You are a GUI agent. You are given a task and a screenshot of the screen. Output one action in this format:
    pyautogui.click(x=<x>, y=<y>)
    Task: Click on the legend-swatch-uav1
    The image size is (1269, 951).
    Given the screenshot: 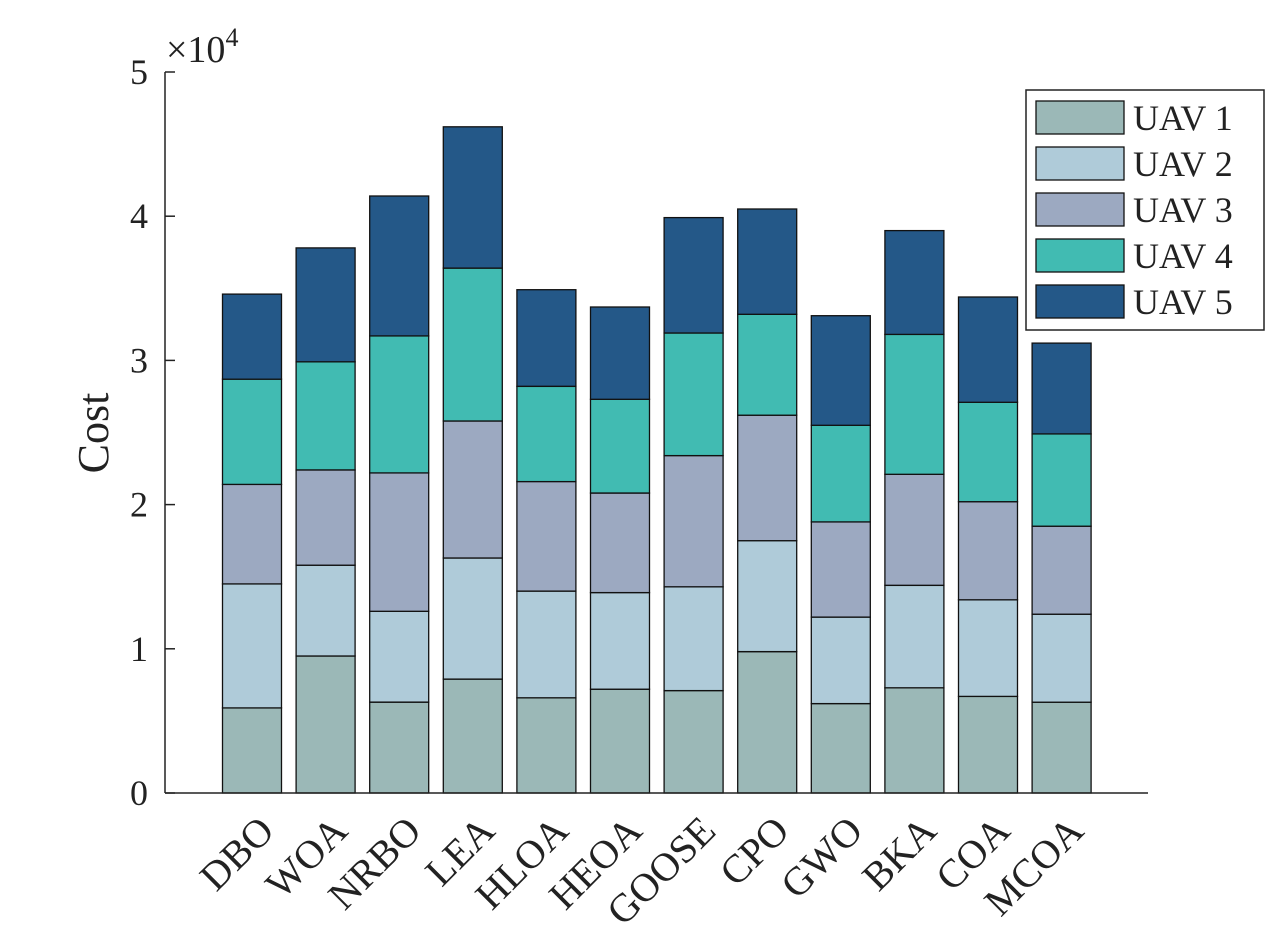 What is the action you would take?
    pyautogui.click(x=1080, y=117)
    